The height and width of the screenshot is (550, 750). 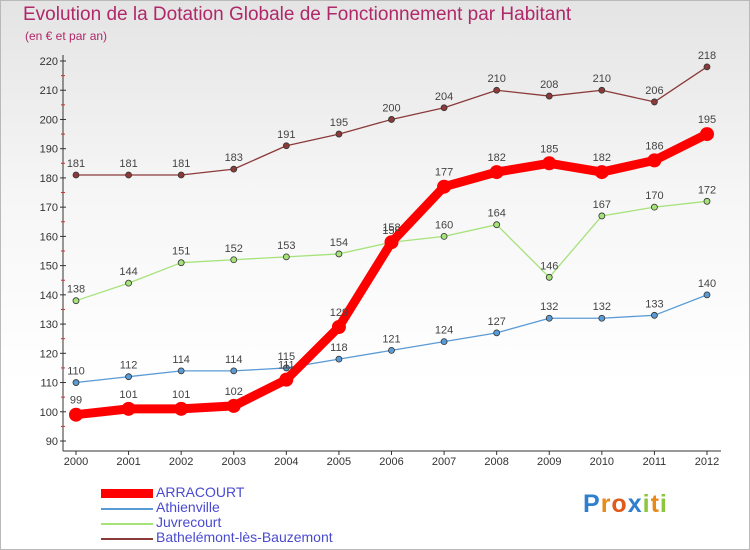 What do you see at coordinates (49, 384) in the screenshot?
I see `y-tick-label: 110` at bounding box center [49, 384].